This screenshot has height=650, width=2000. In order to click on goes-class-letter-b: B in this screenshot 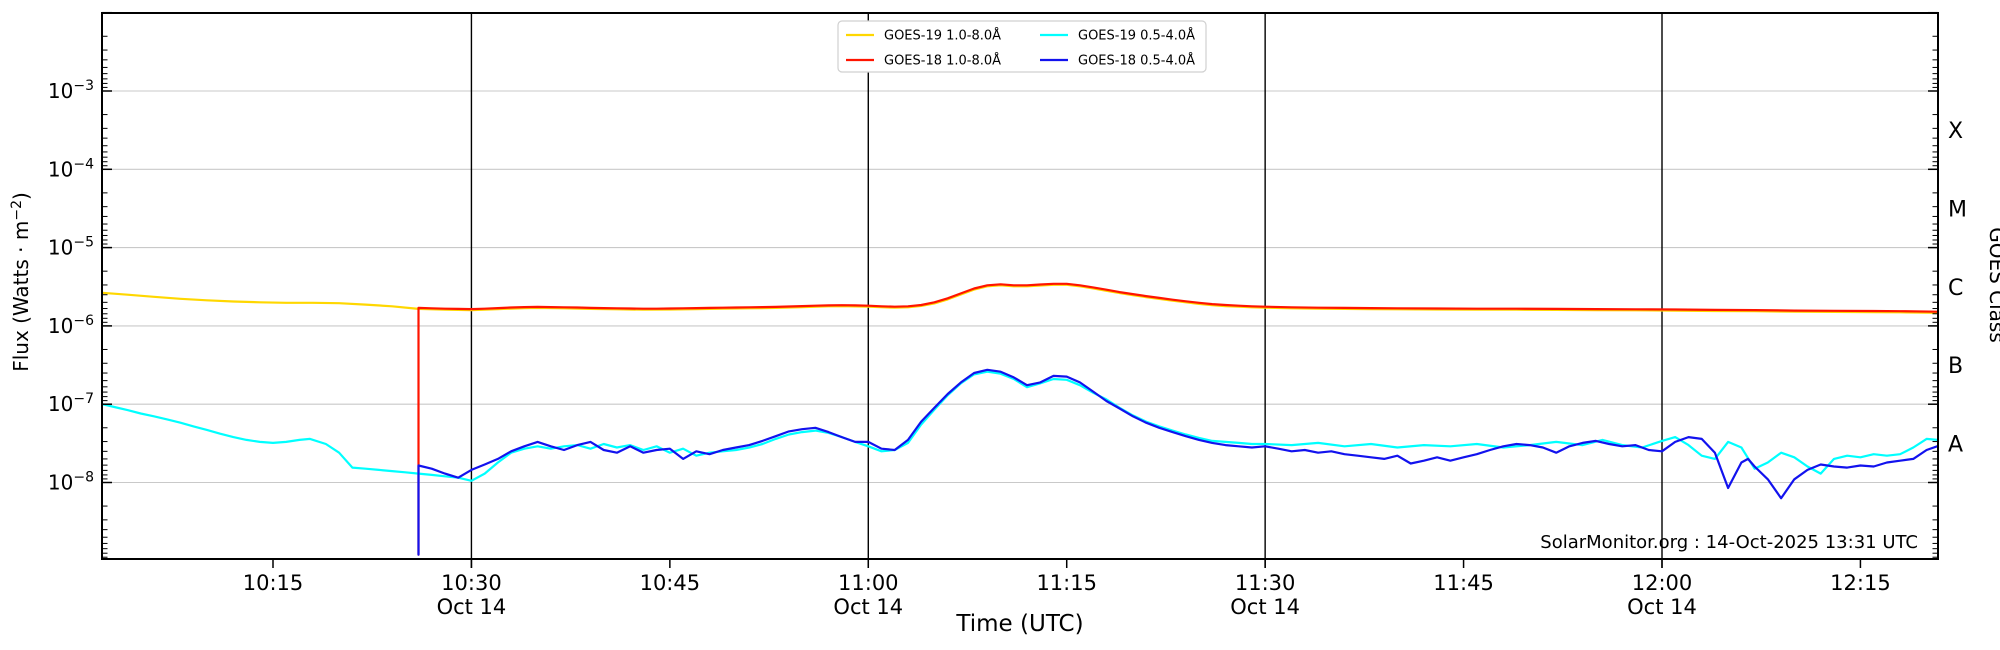, I will do `click(1955, 366)`.